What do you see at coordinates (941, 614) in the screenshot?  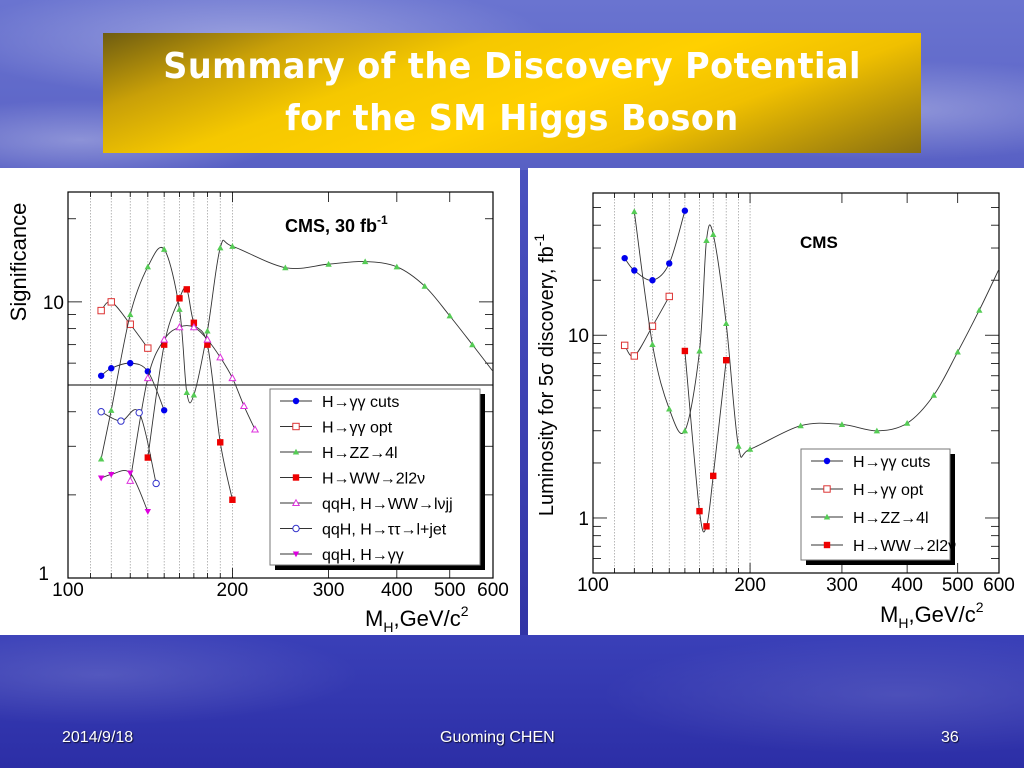 I see `x-label-text: ,GeV/c` at bounding box center [941, 614].